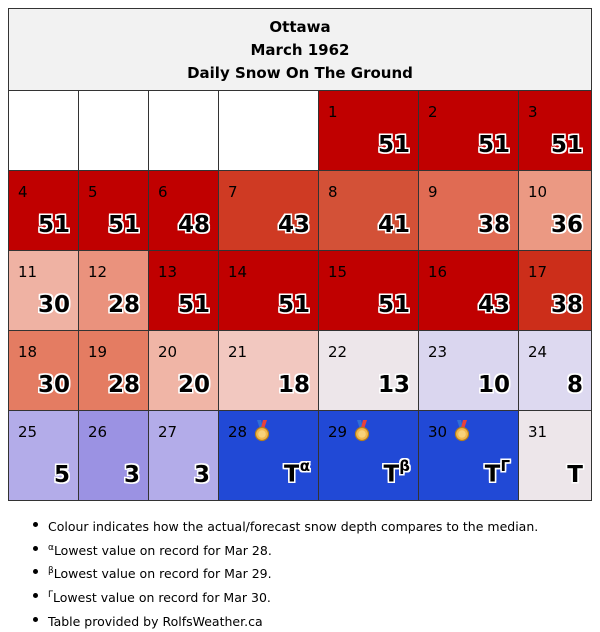 The width and height of the screenshot is (600, 632). What do you see at coordinates (333, 192) in the screenshot?
I see `day-number: 8` at bounding box center [333, 192].